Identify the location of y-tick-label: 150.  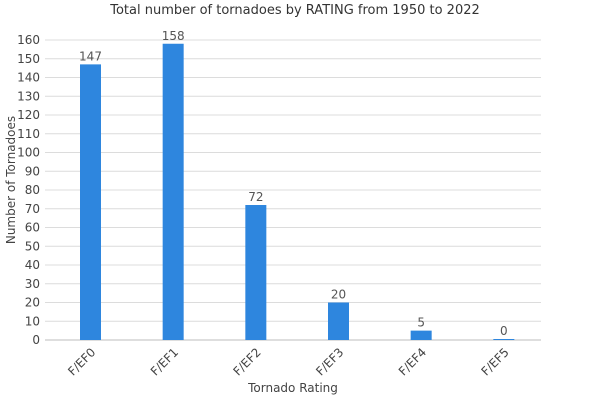
(28, 59).